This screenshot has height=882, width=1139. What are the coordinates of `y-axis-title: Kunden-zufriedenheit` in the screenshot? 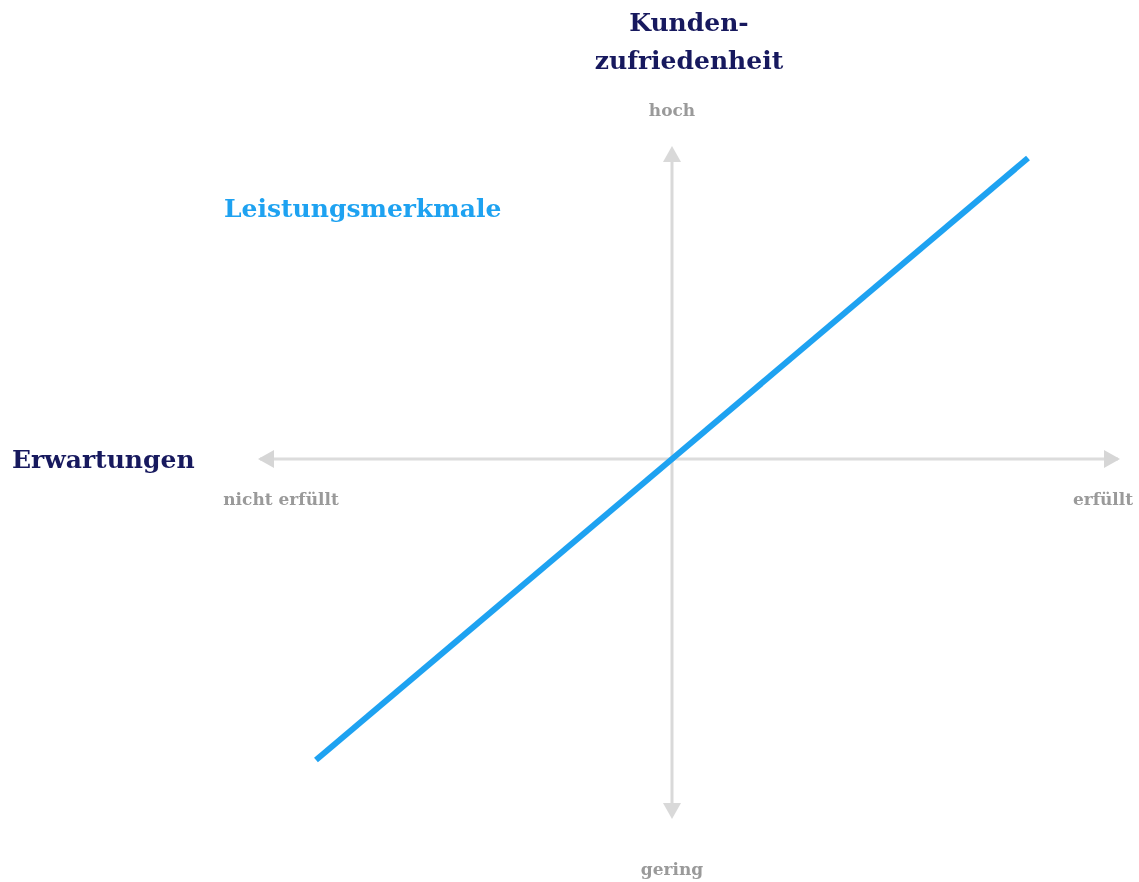 It's located at (689, 42).